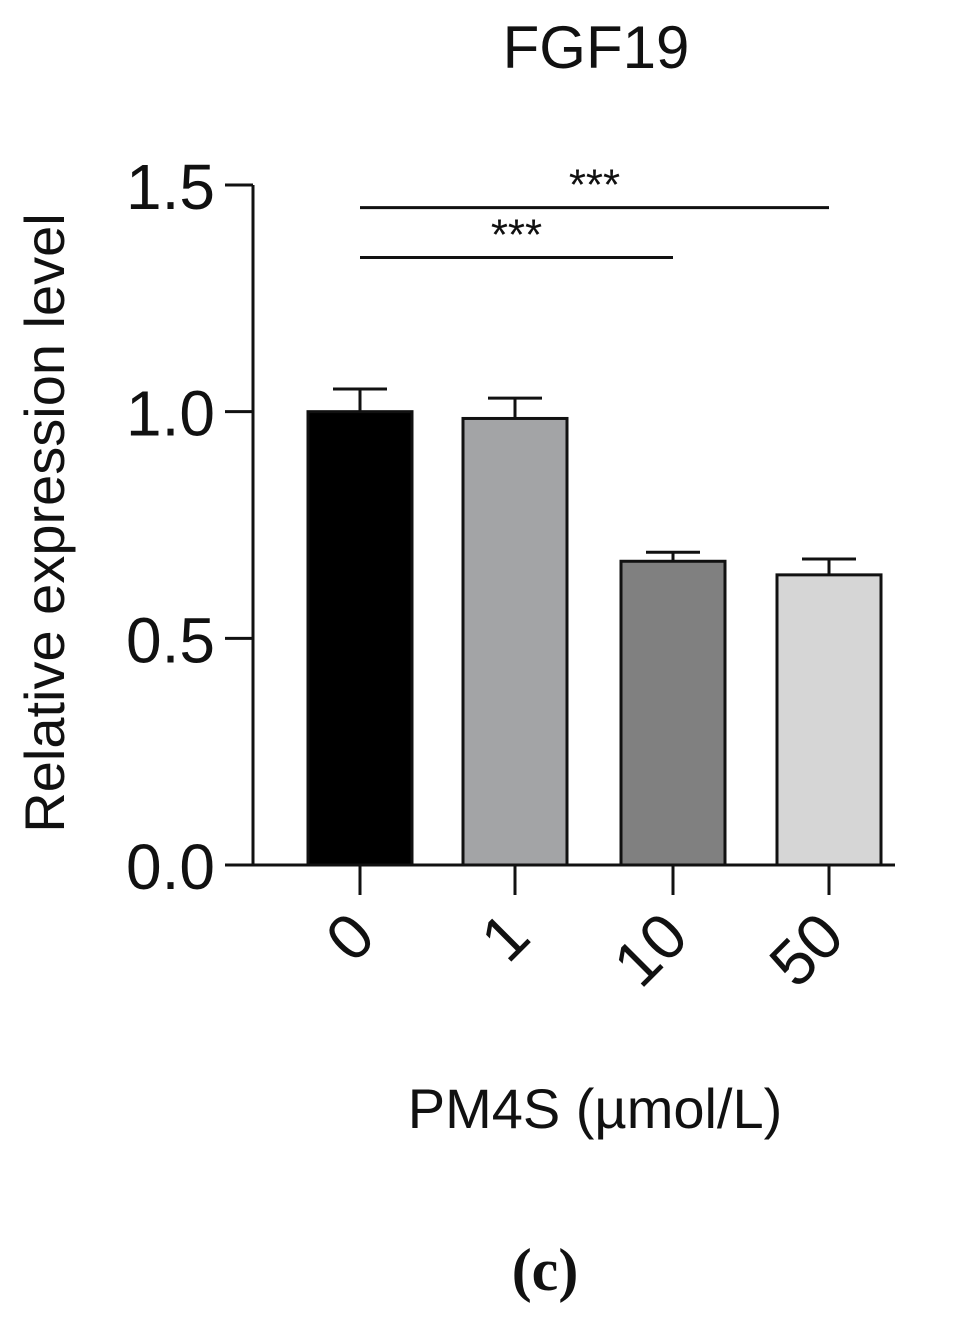 This screenshot has width=957, height=1330. Describe the element at coordinates (170, 414) in the screenshot. I see `y-tick-label: 1.0` at that location.